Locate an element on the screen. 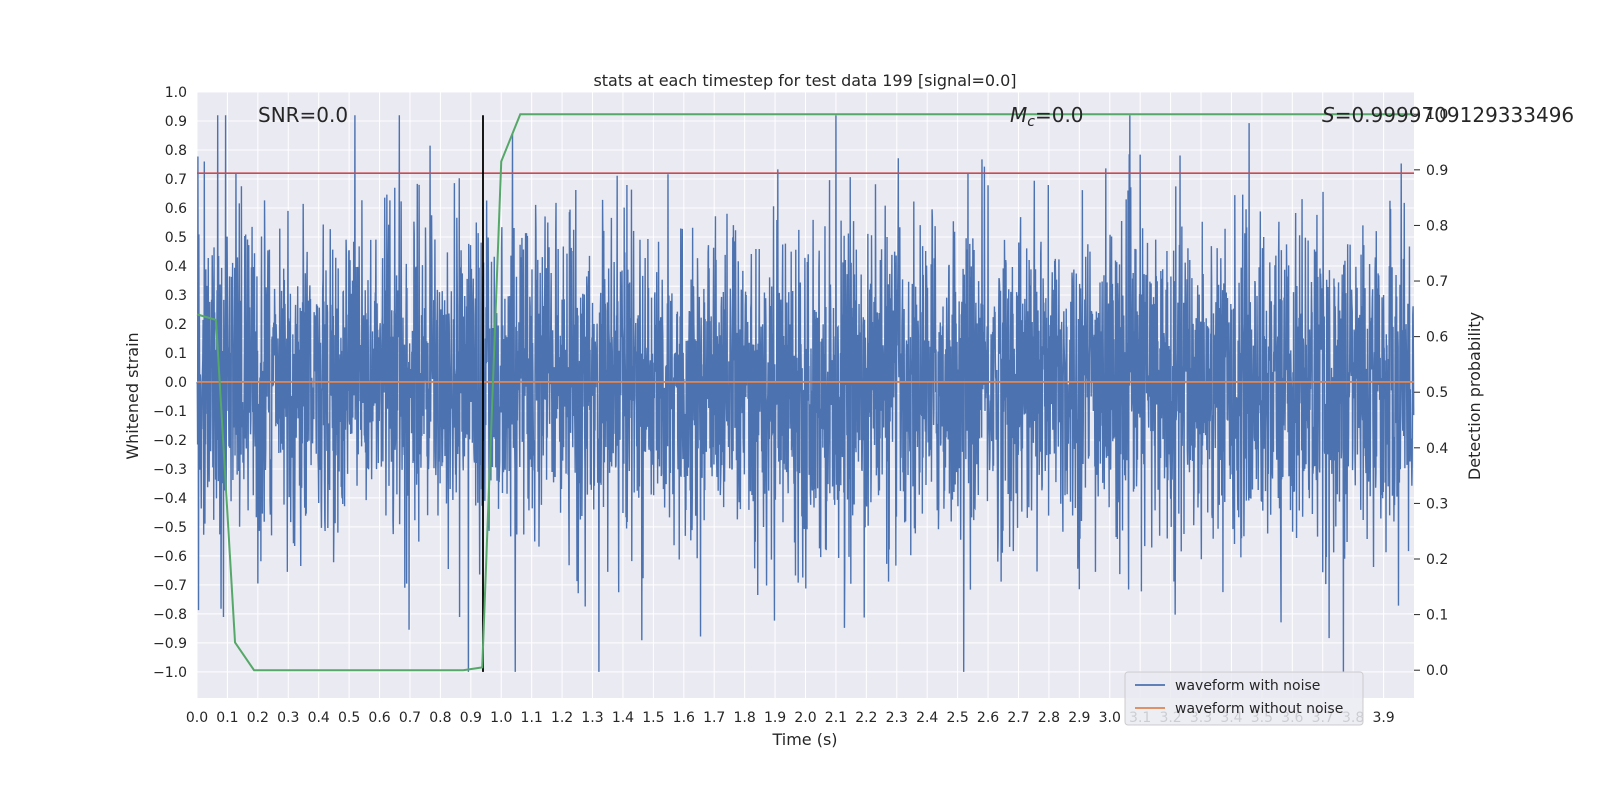 This screenshot has height=800, width=1600. x-tick-label: 0.5 is located at coordinates (349, 718).